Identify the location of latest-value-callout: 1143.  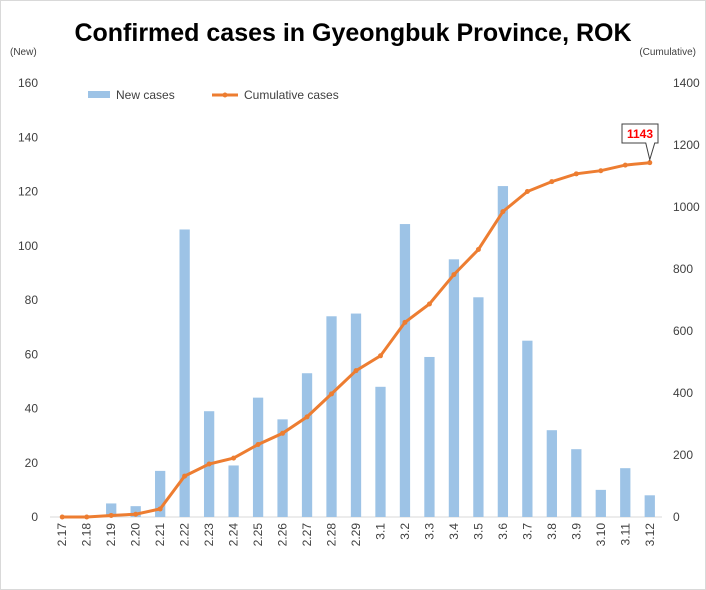
(640, 142).